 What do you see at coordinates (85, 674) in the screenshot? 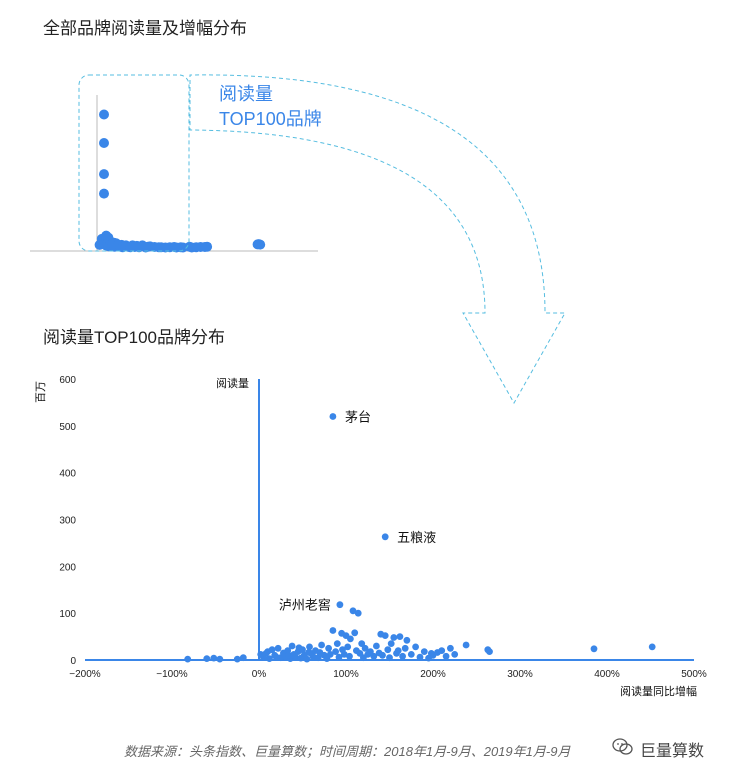
I see `x-tick-label: −200%` at bounding box center [85, 674].